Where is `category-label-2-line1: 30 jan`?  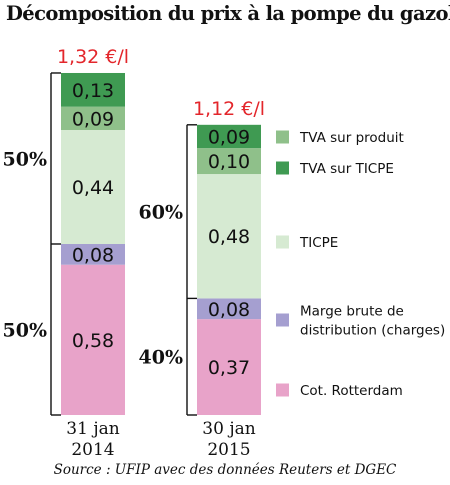
category-label-2-line1: 30 jan is located at coordinates (228, 429).